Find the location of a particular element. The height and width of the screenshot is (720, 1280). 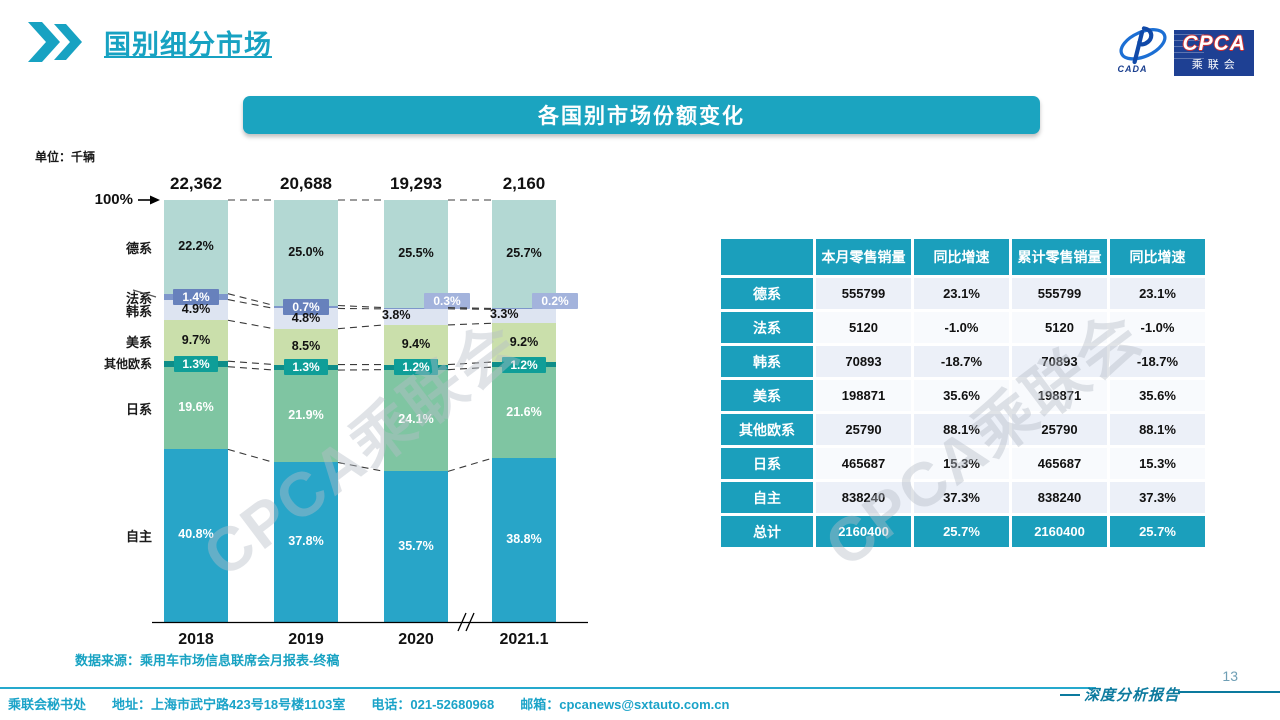

segment-label-自主: 38.8% is located at coordinates (524, 539).